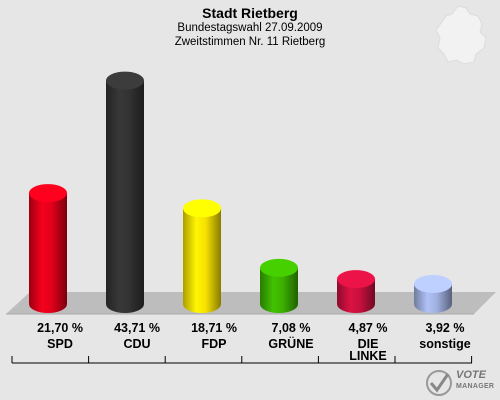 This screenshot has width=500, height=400. I want to click on category-label-4-0: DIE, so click(368, 344).